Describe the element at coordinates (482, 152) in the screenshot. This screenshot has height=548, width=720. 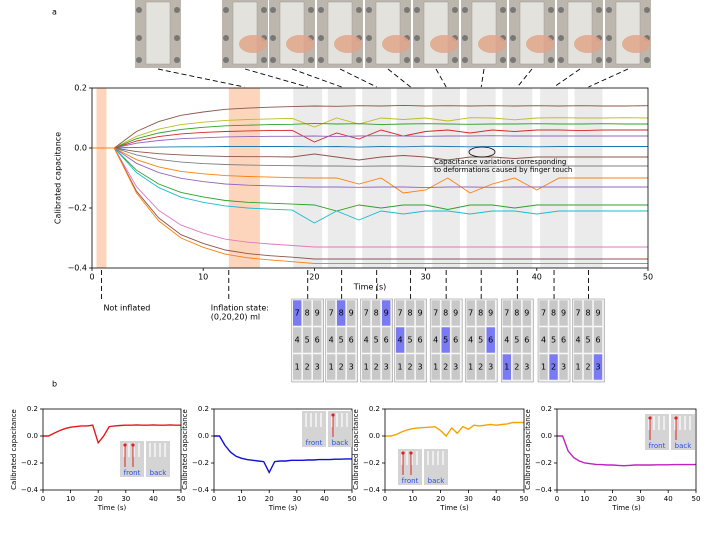
I see `annotation-ellipse` at that location.